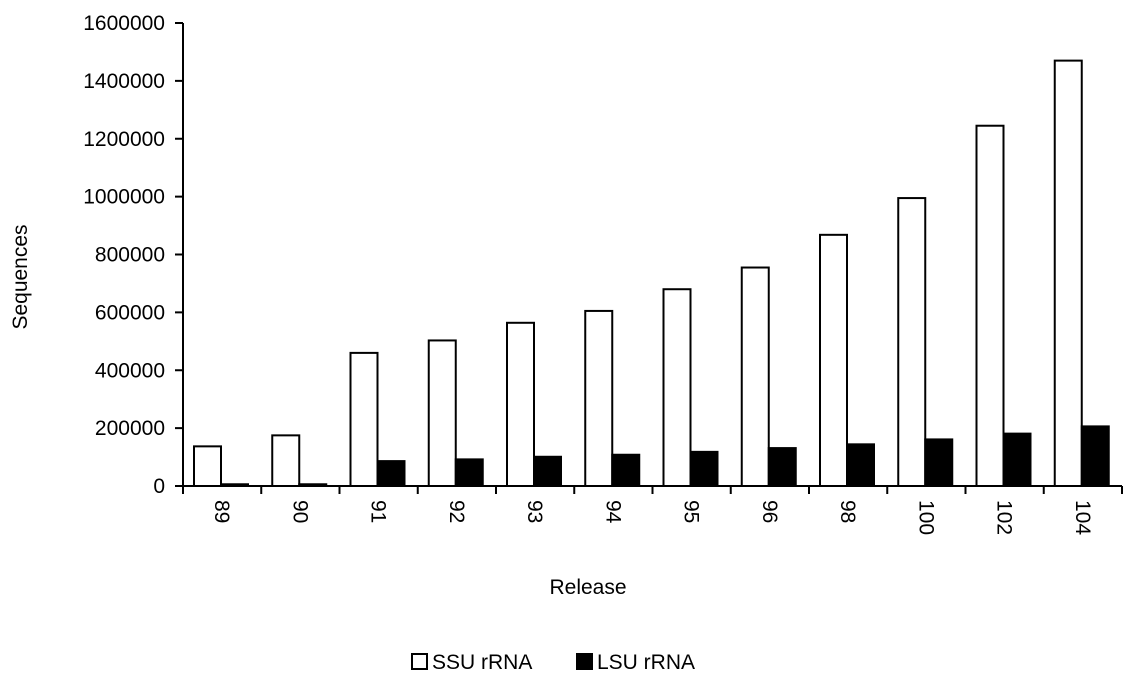  Describe the element at coordinates (159, 486) in the screenshot. I see `y-tick-label: 0` at that location.